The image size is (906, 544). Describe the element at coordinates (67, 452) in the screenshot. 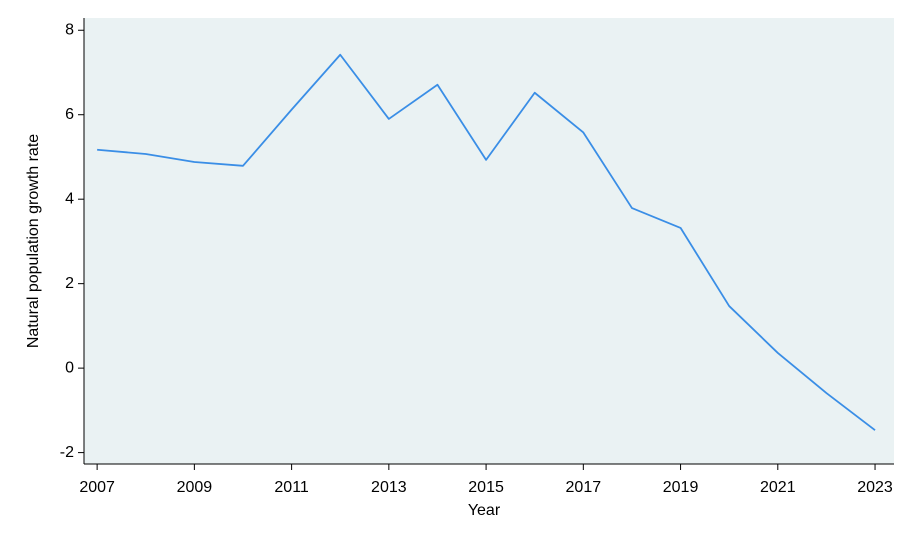

I see `y-tick-label: -2` at that location.